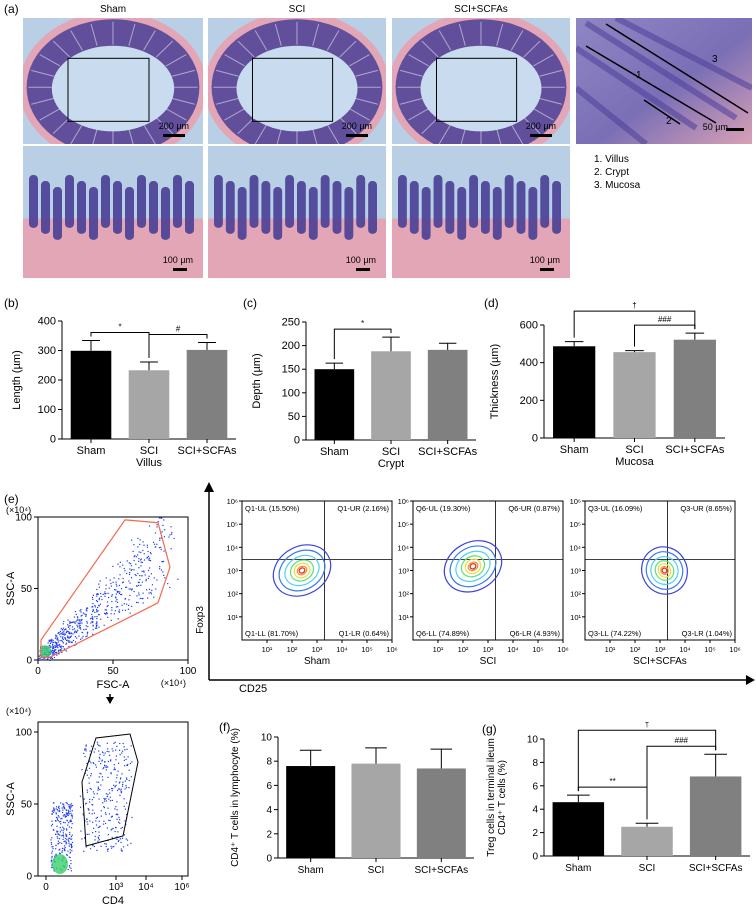 This screenshot has width=756, height=913. What do you see at coordinates (253, 689) in the screenshot?
I see `x-axis-label: CD25` at bounding box center [253, 689].